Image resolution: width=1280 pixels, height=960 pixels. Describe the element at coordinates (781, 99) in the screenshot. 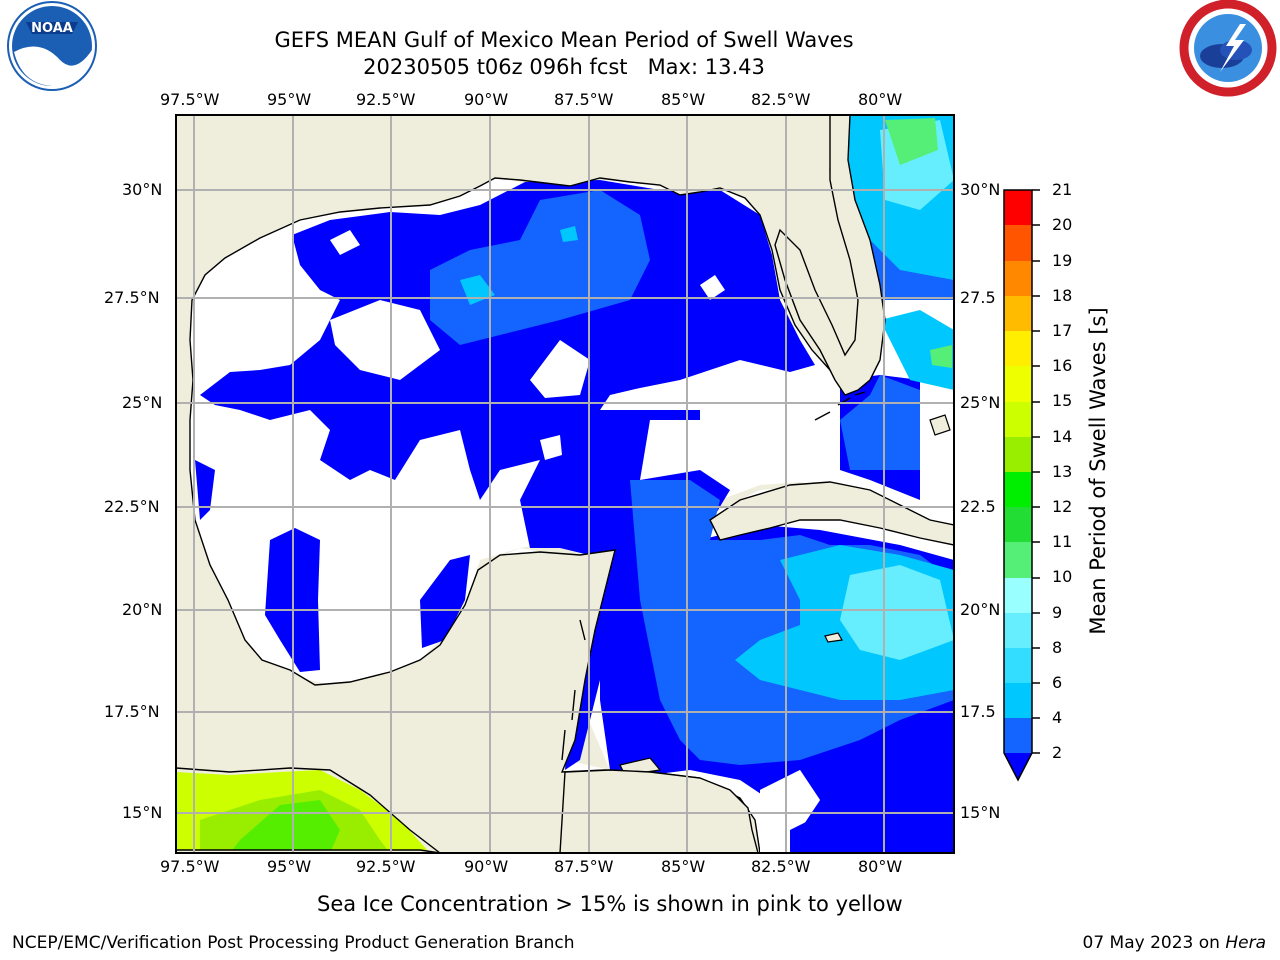

I see `lon-tick-top: 82.5°W` at that location.